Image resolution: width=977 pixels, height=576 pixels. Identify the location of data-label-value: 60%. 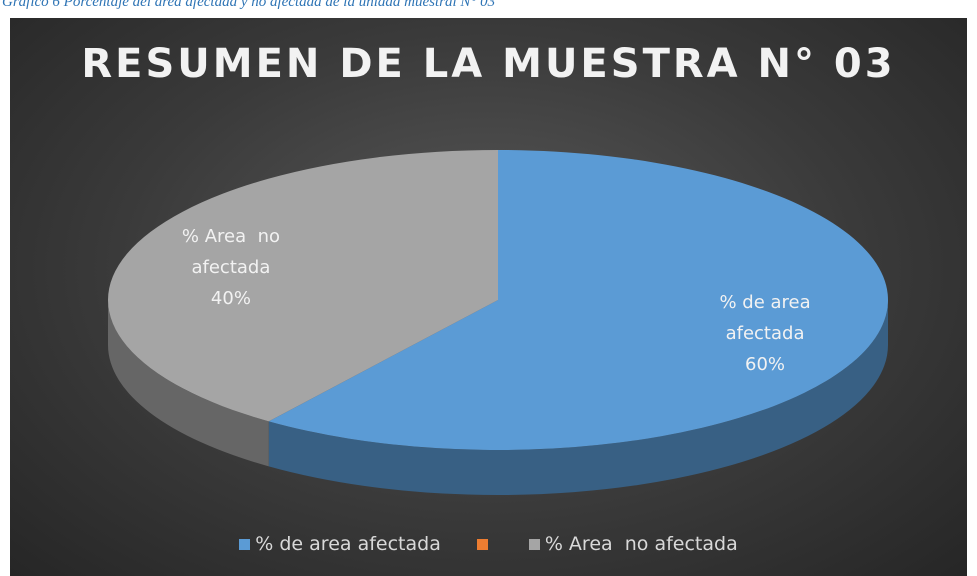
(765, 365).